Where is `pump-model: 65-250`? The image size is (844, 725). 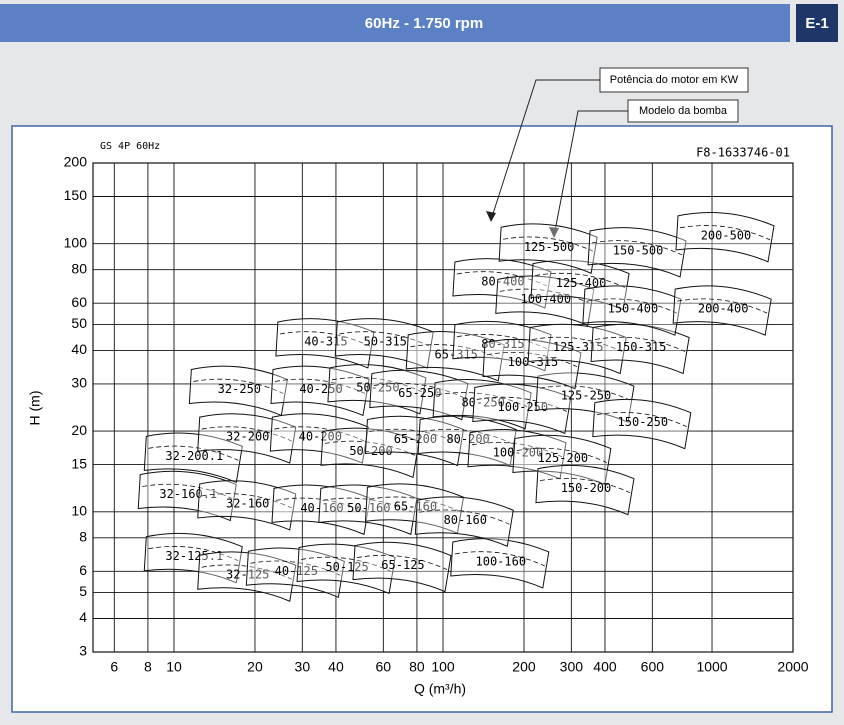 pump-model: 65-250 is located at coordinates (419, 393).